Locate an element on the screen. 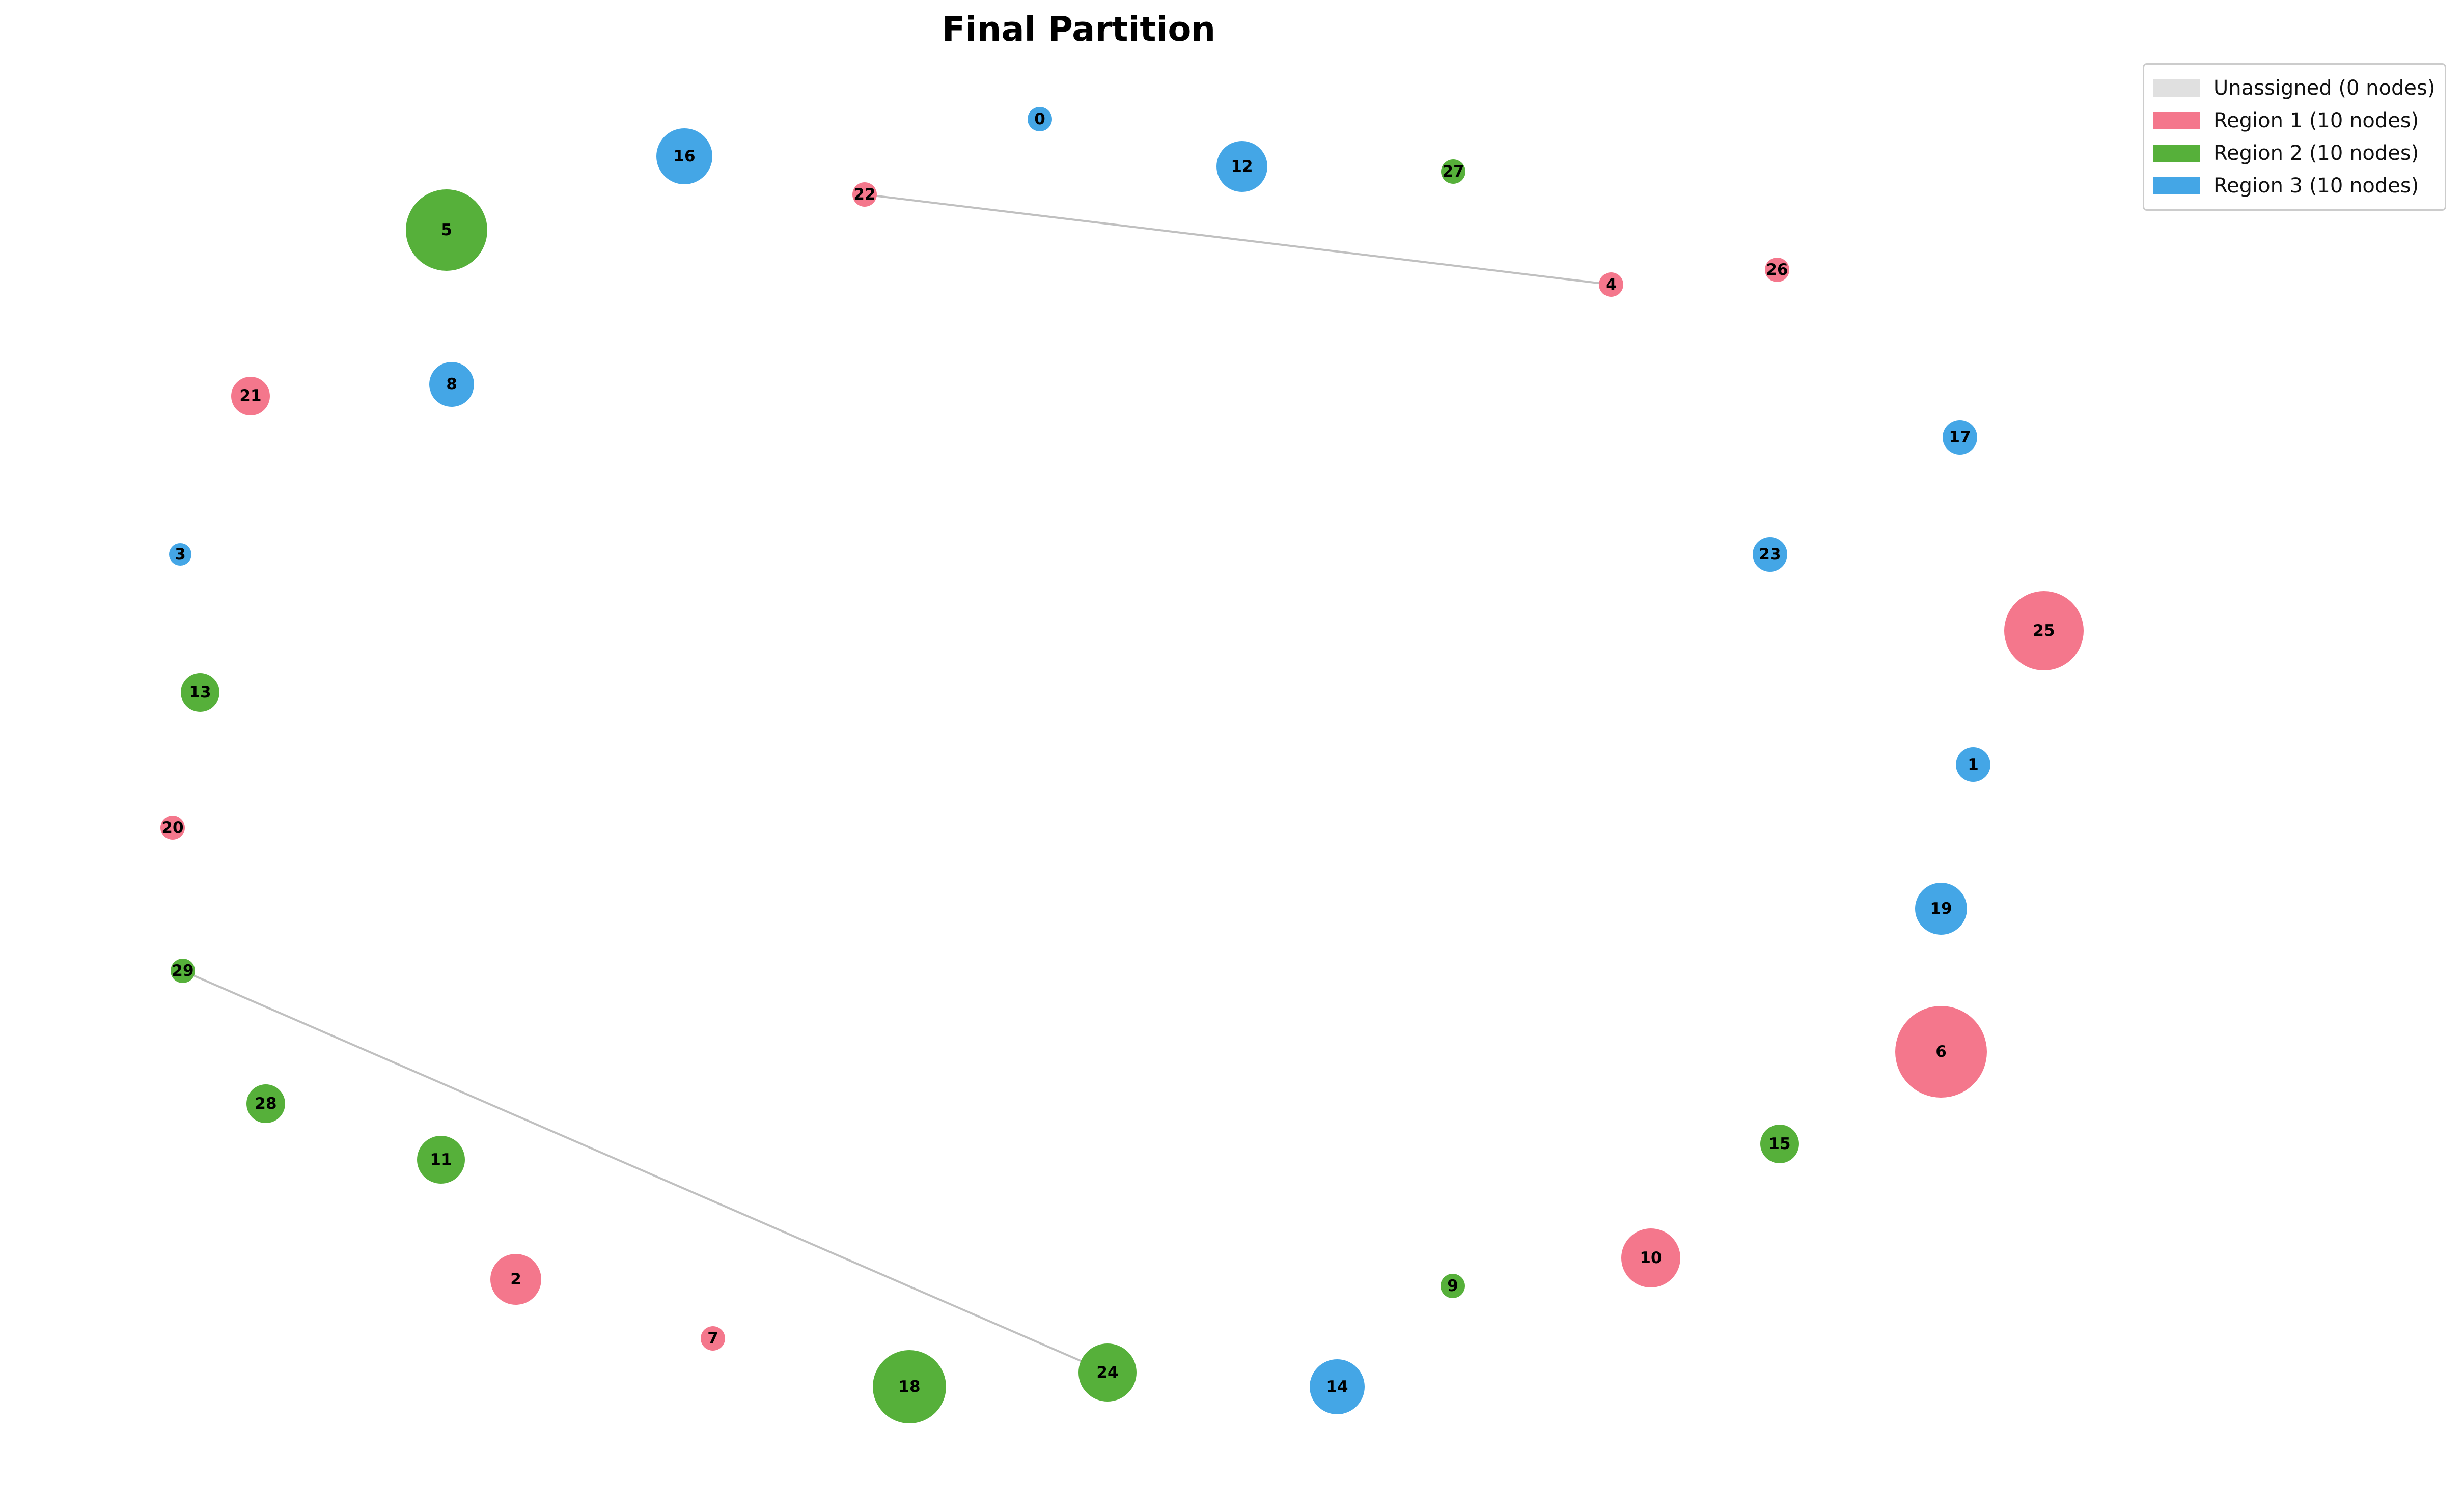 The image size is (2463, 1512). node-label: 25 is located at coordinates (2044, 631).